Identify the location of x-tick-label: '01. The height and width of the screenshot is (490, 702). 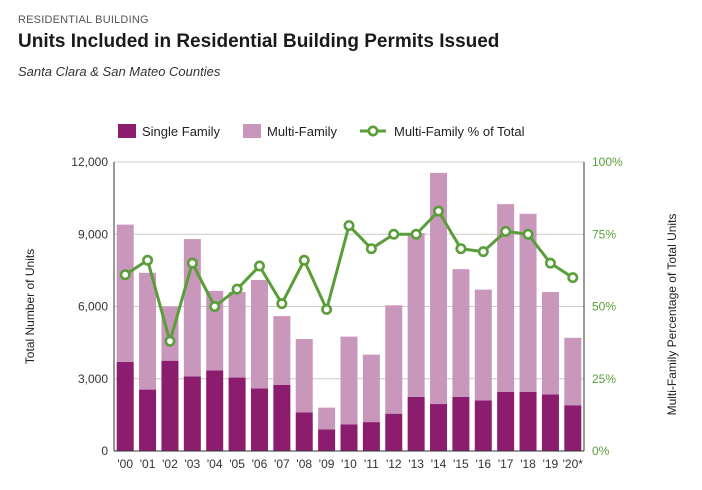
(148, 464).